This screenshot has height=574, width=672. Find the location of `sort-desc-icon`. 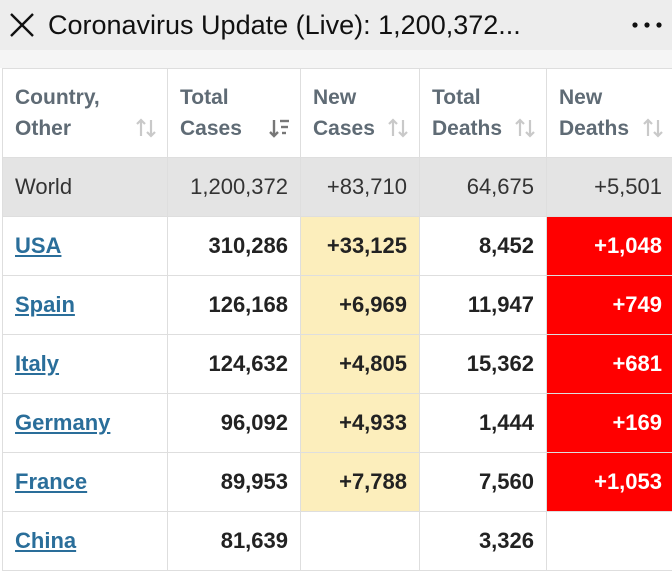

sort-desc-icon is located at coordinates (279, 128).